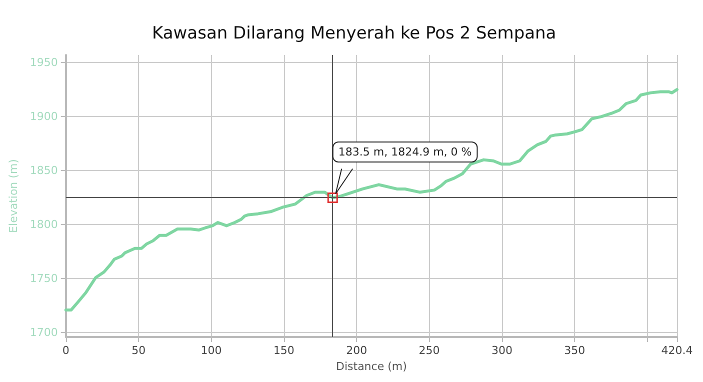 This screenshot has height=382, width=703. I want to click on y-tick-label: 1700, so click(44, 333).